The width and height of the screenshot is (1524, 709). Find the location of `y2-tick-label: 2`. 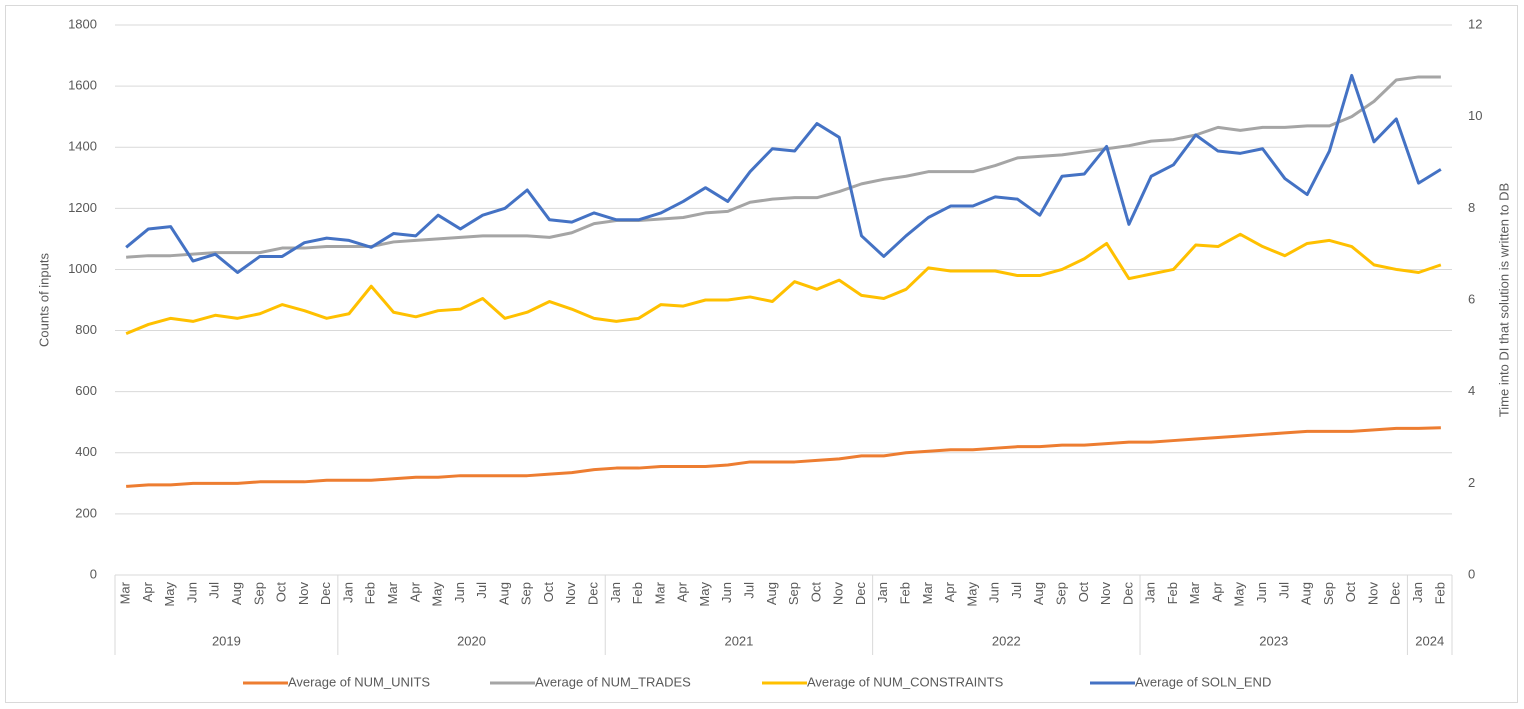

y2-tick-label: 2 is located at coordinates (1471, 482).